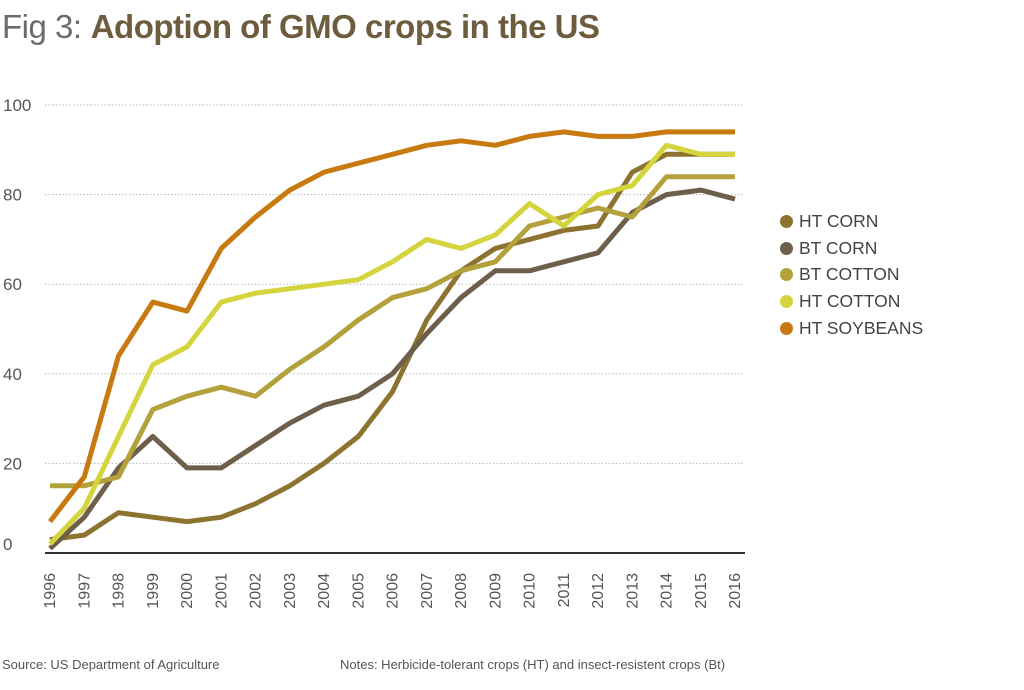 This screenshot has width=1024, height=690. Describe the element at coordinates (324, 591) in the screenshot. I see `x-tick-label: 2004` at that location.